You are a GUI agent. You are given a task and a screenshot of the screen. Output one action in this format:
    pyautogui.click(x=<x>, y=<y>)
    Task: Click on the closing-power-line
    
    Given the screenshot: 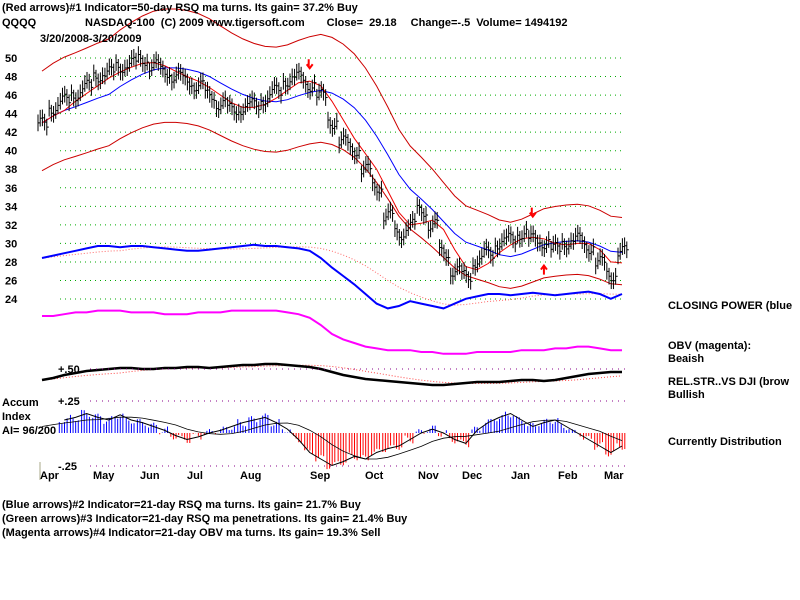 What is the action you would take?
    pyautogui.click(x=332, y=276)
    